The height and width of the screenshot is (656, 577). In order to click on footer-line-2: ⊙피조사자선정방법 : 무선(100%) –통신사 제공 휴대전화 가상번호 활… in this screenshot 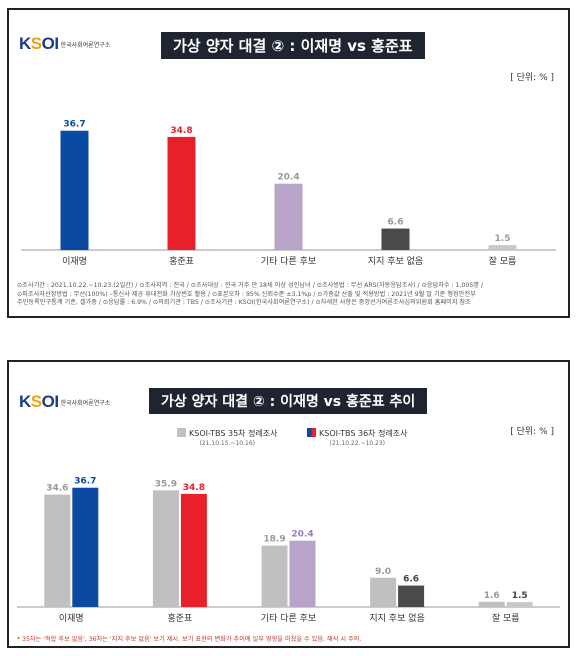, I will do `click(246, 294)`.